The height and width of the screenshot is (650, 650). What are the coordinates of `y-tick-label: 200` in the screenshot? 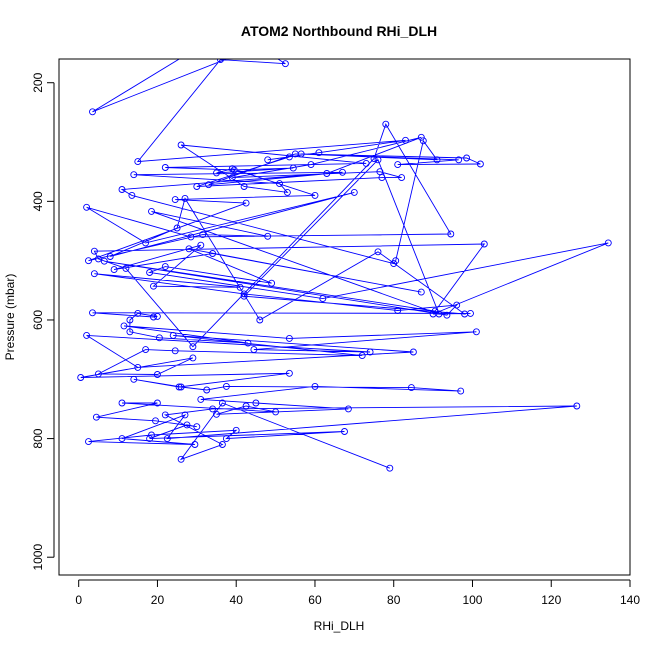 It's located at (38, 82).